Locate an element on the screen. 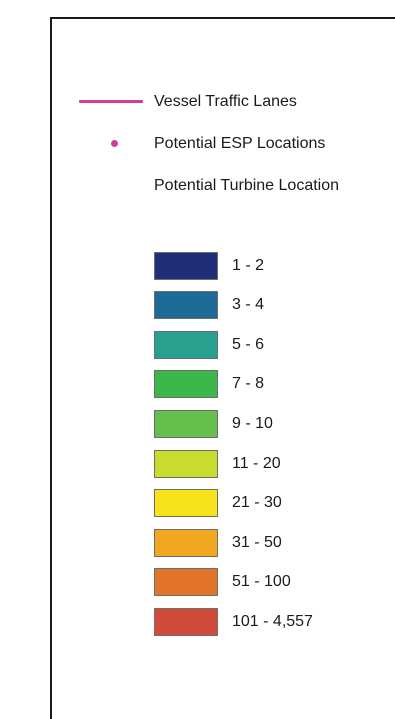  esp-locations-label: Potential ESP Locations is located at coordinates (240, 143).